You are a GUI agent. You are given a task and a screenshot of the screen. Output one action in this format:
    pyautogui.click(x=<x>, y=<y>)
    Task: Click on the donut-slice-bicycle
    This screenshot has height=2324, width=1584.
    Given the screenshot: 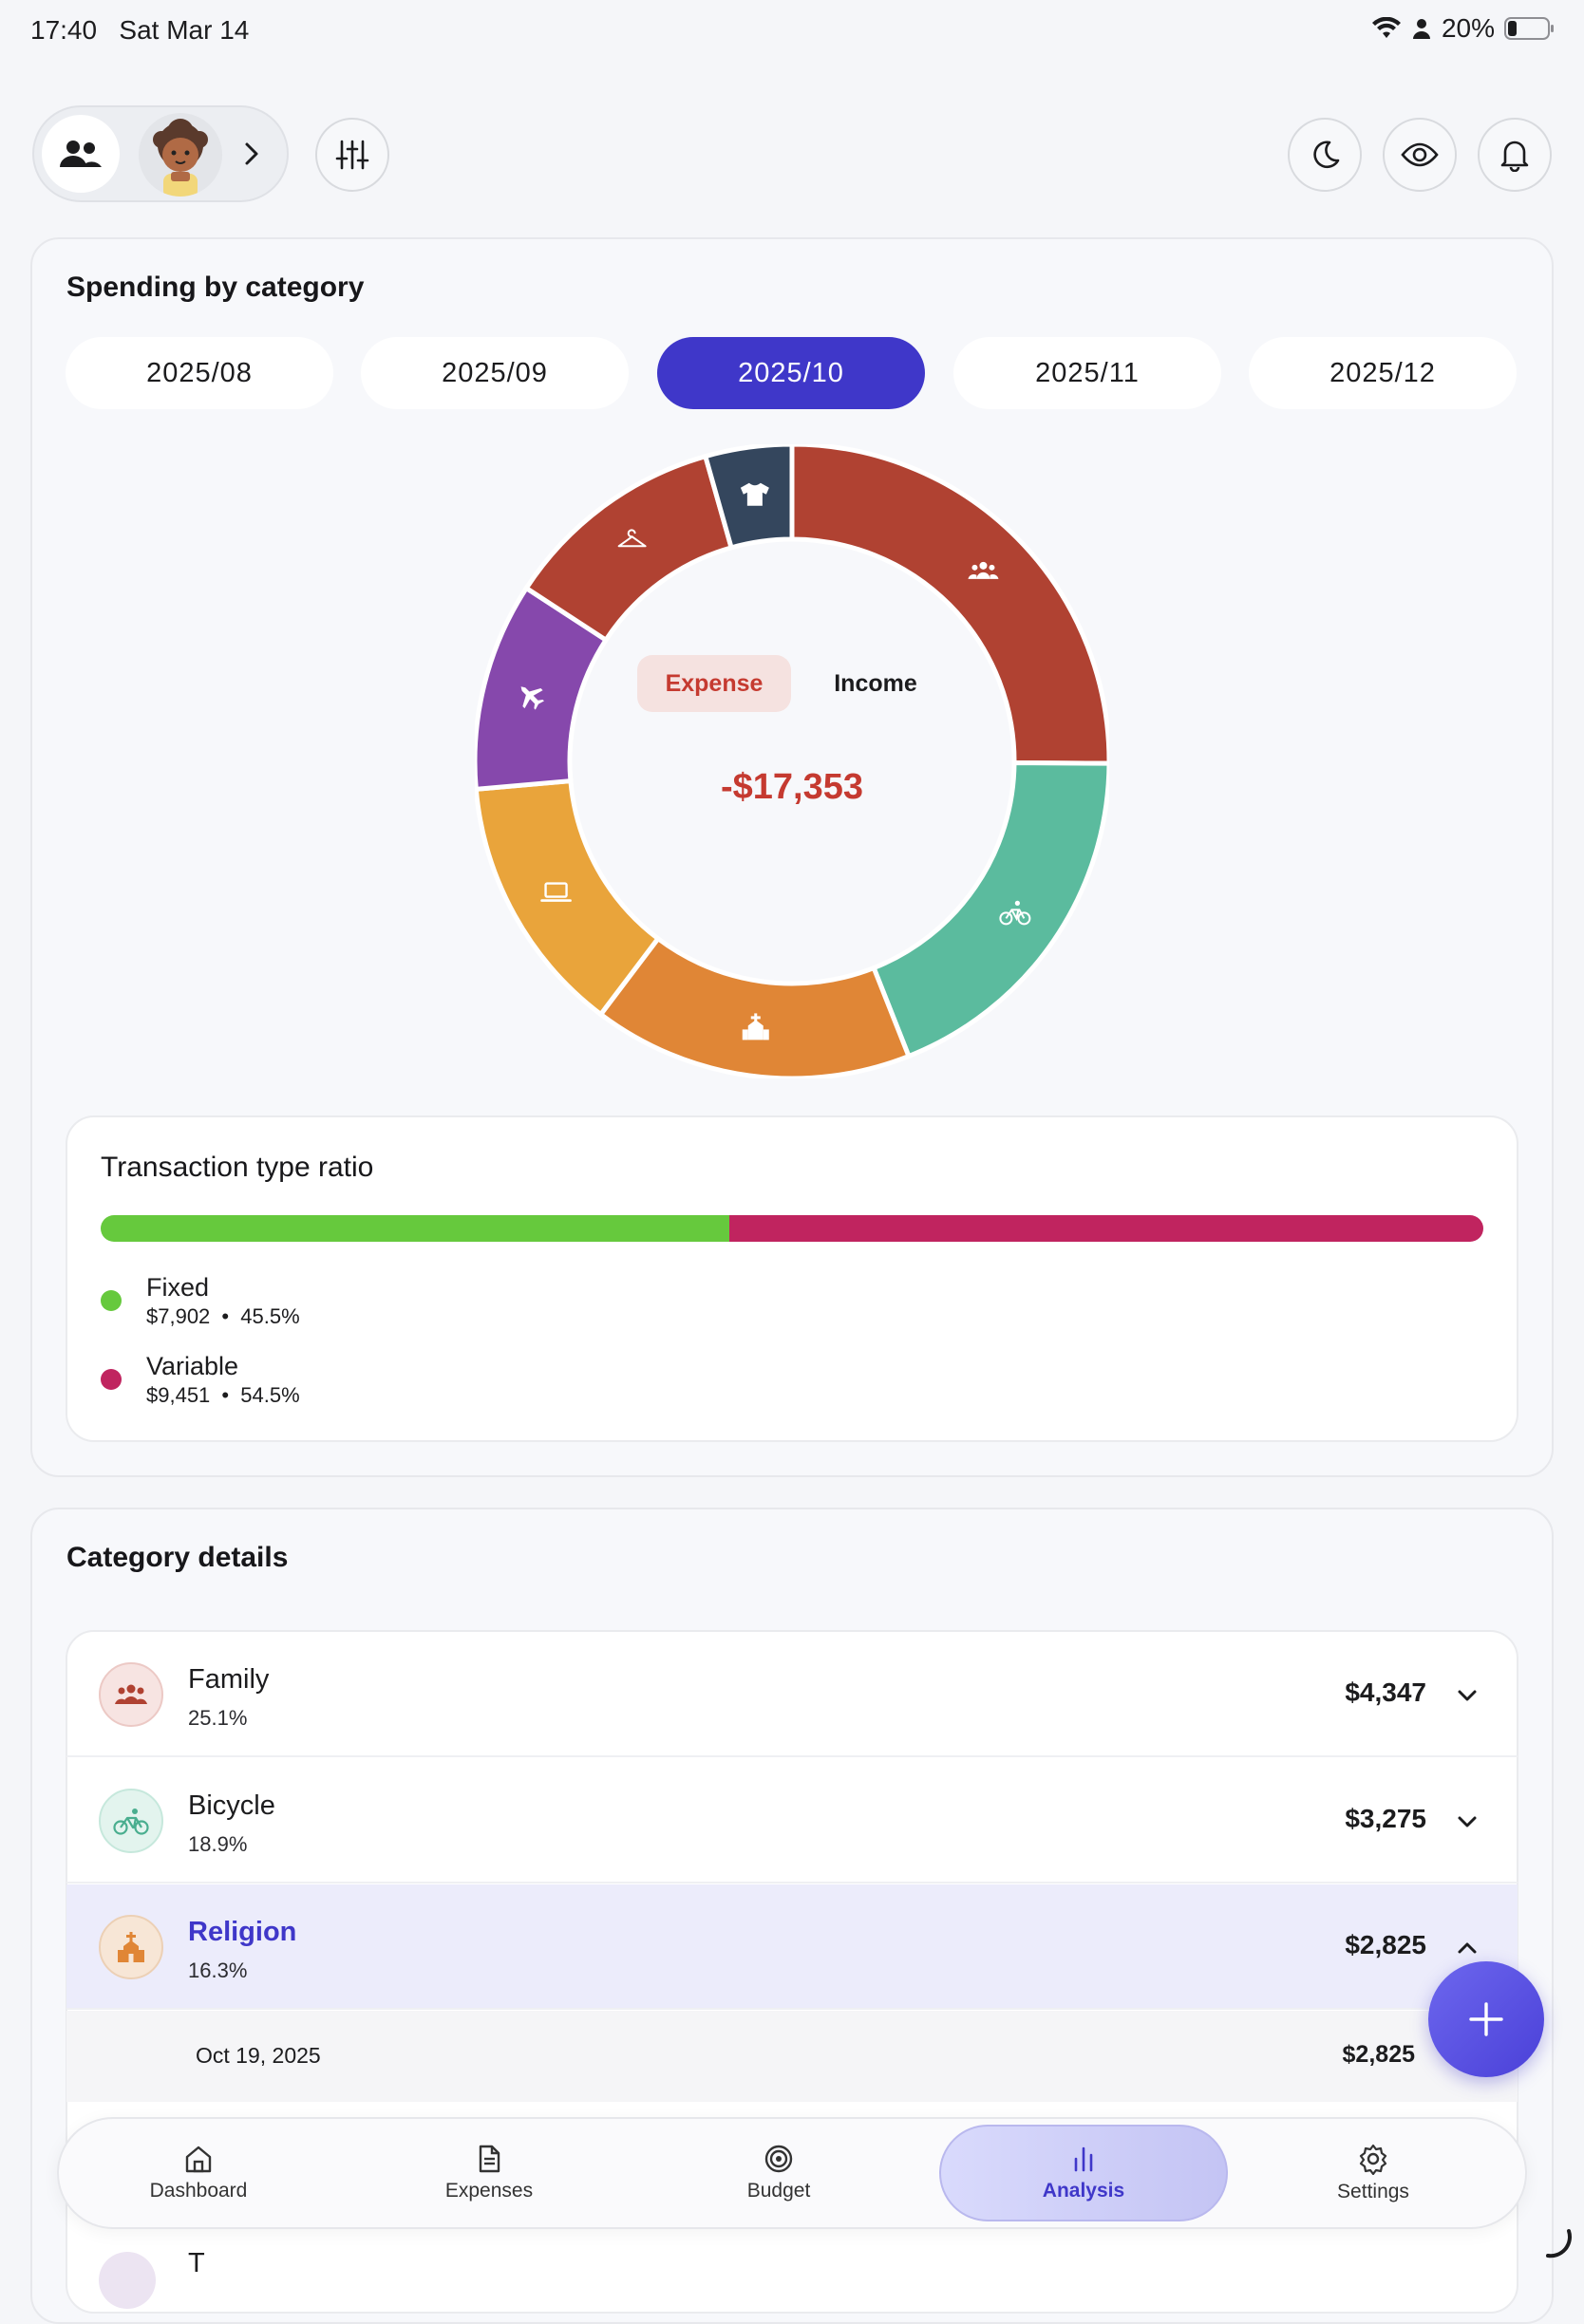 What is the action you would take?
    pyautogui.click(x=989, y=909)
    